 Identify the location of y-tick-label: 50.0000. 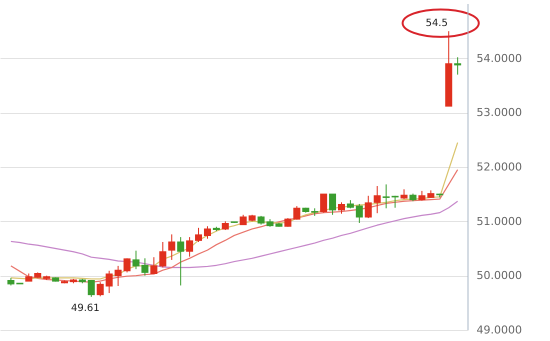
(499, 275).